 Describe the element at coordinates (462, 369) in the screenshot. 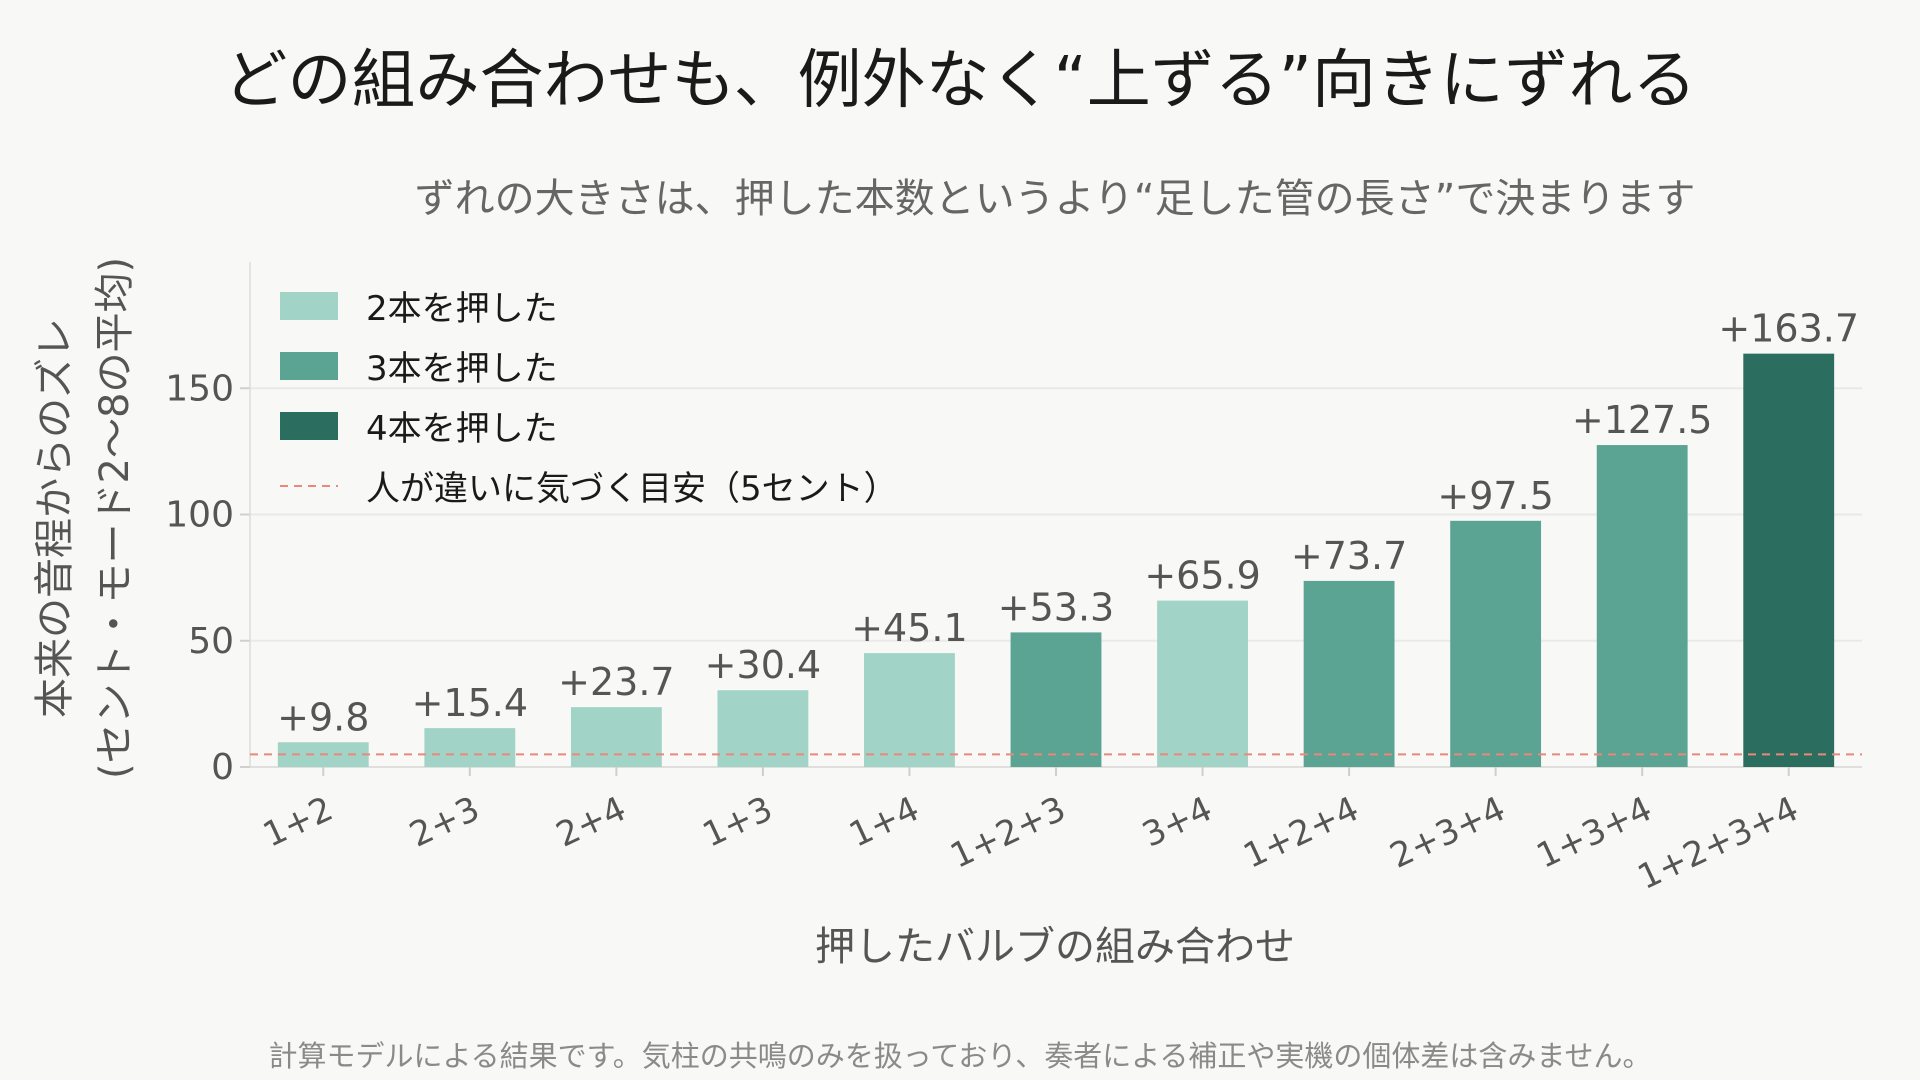

I see `legend-label: 3本を押した` at that location.